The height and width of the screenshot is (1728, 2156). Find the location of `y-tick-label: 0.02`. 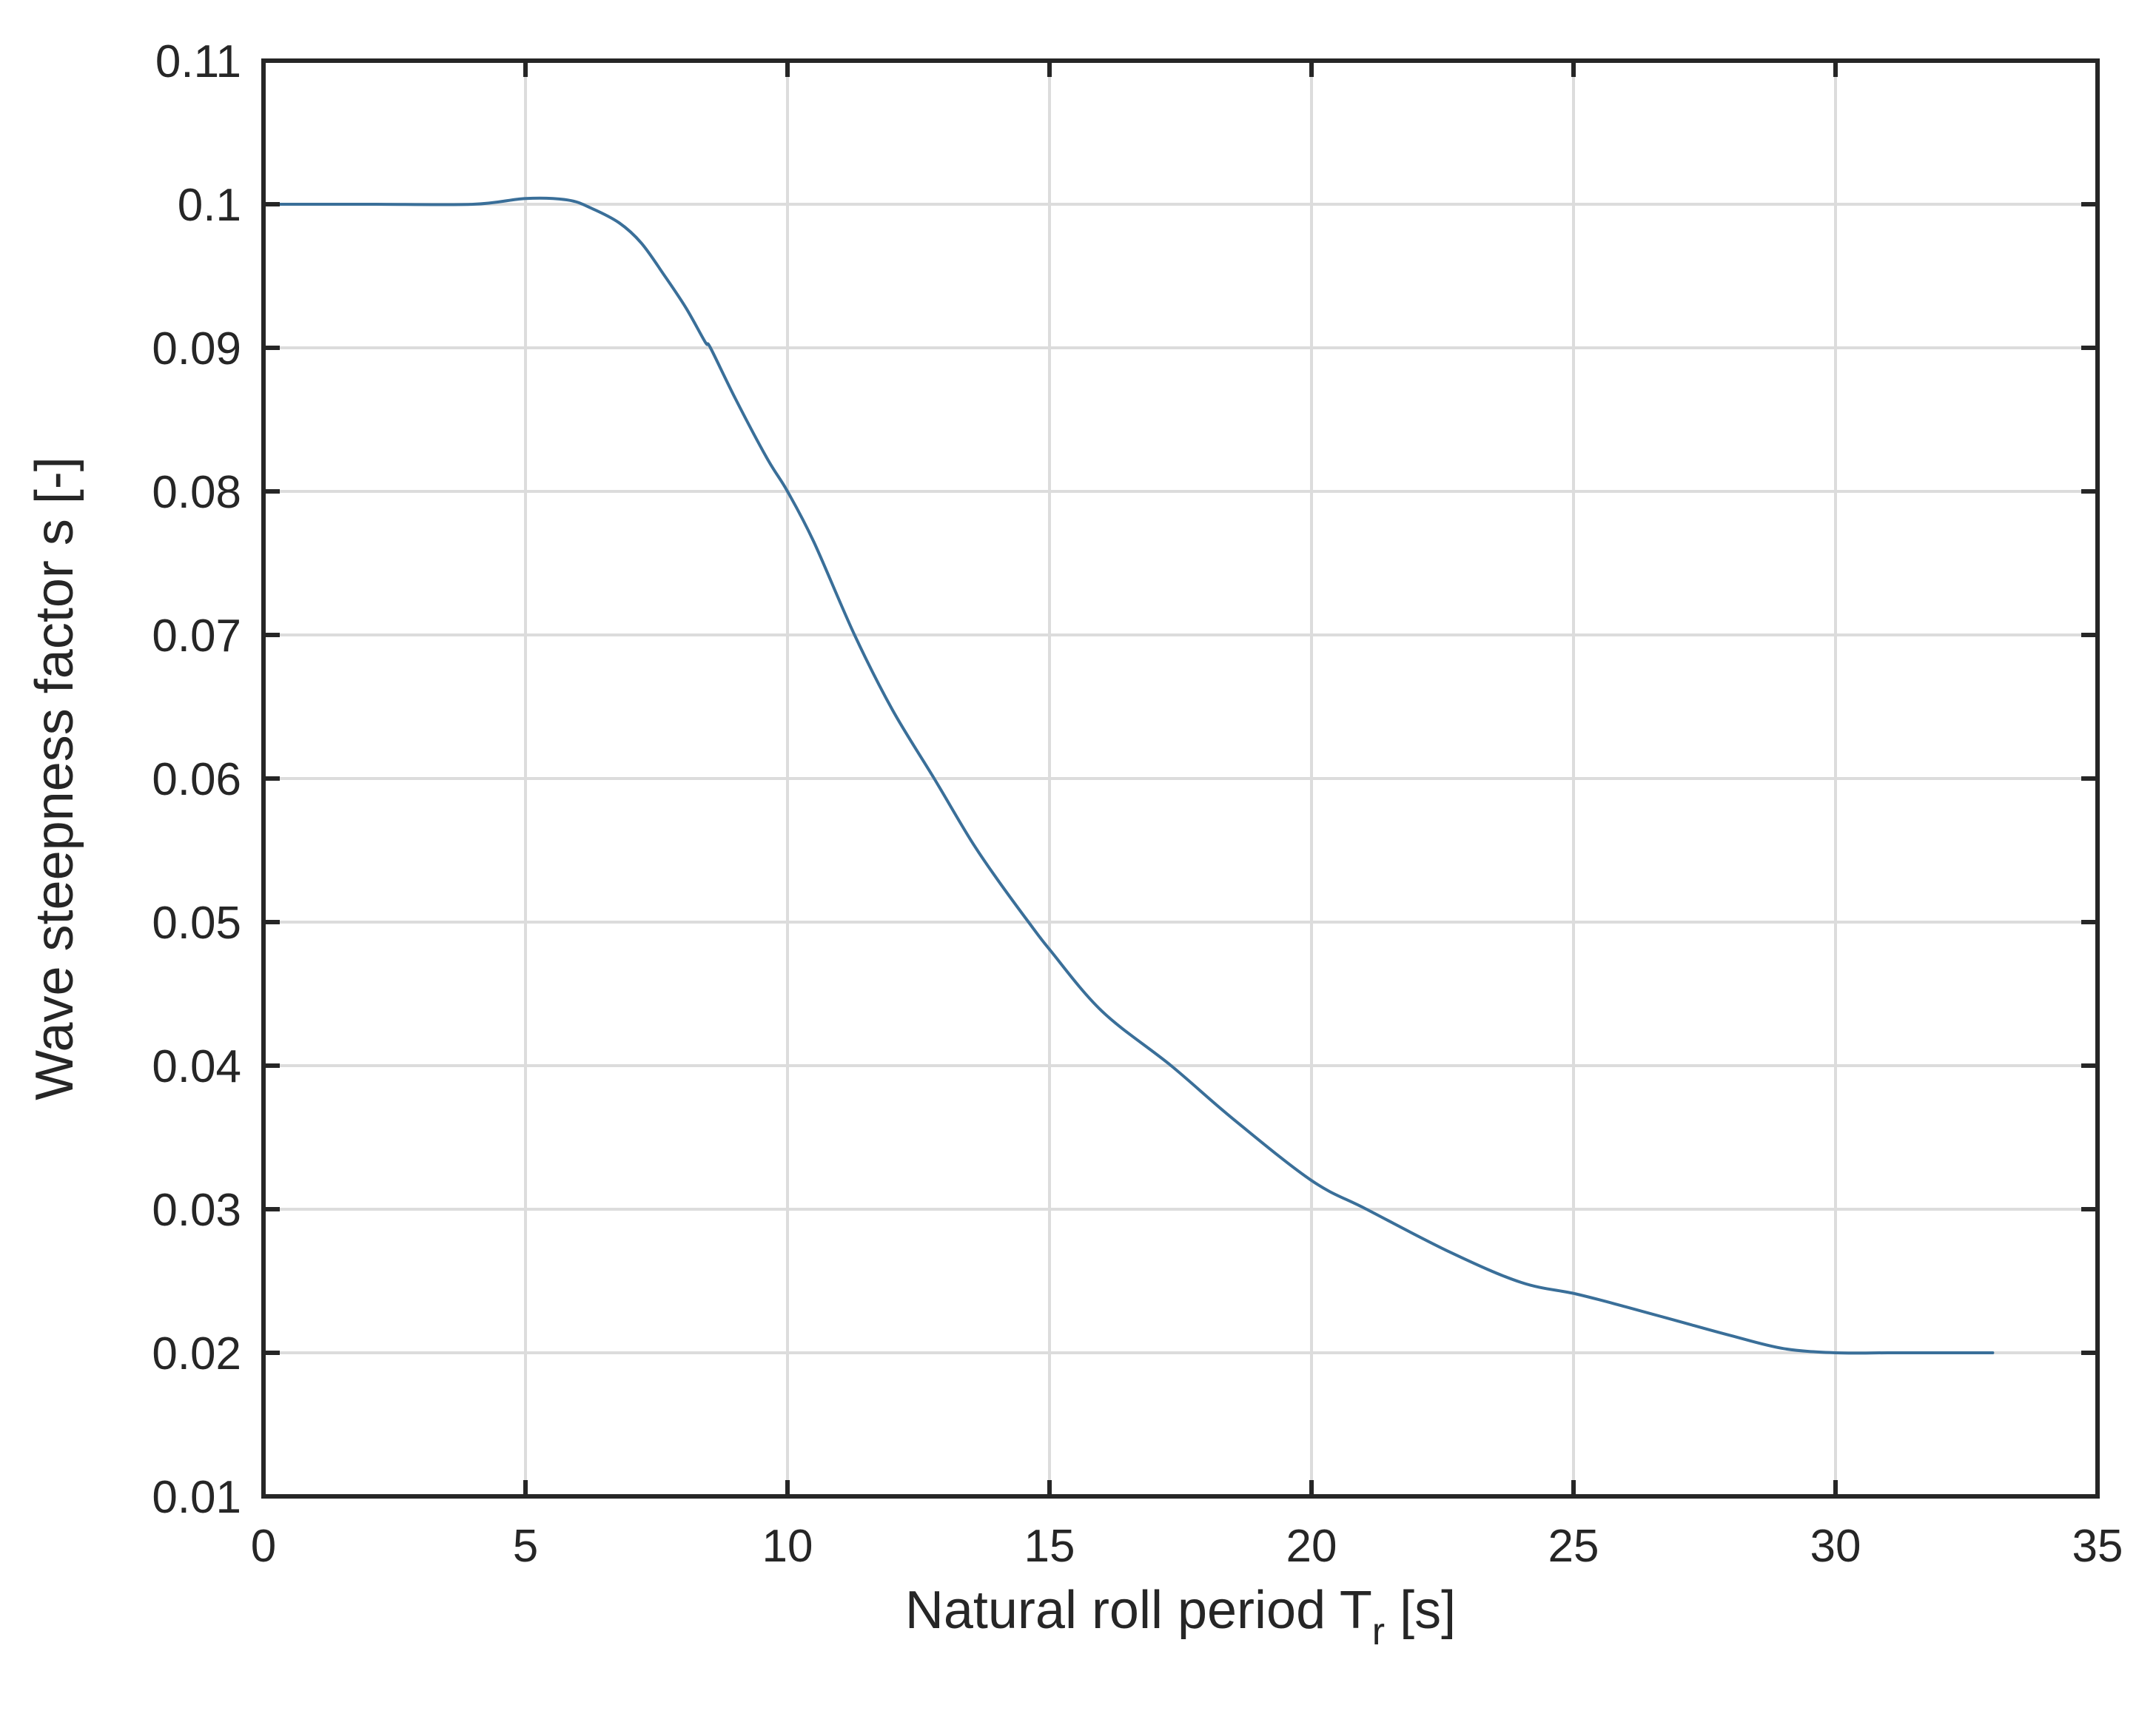

y-tick-label: 0.02 is located at coordinates (197, 1353).